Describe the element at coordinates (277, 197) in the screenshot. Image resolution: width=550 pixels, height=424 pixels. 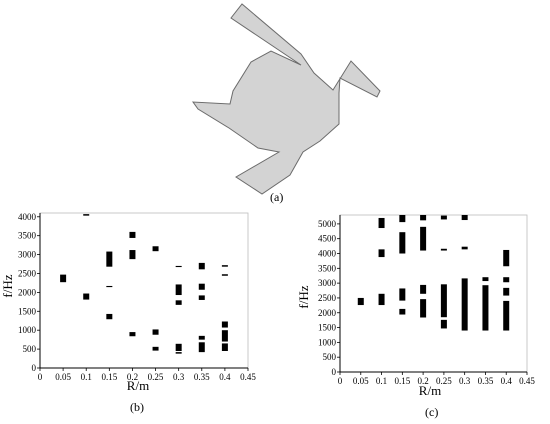
I see `caption-a: (a)` at that location.